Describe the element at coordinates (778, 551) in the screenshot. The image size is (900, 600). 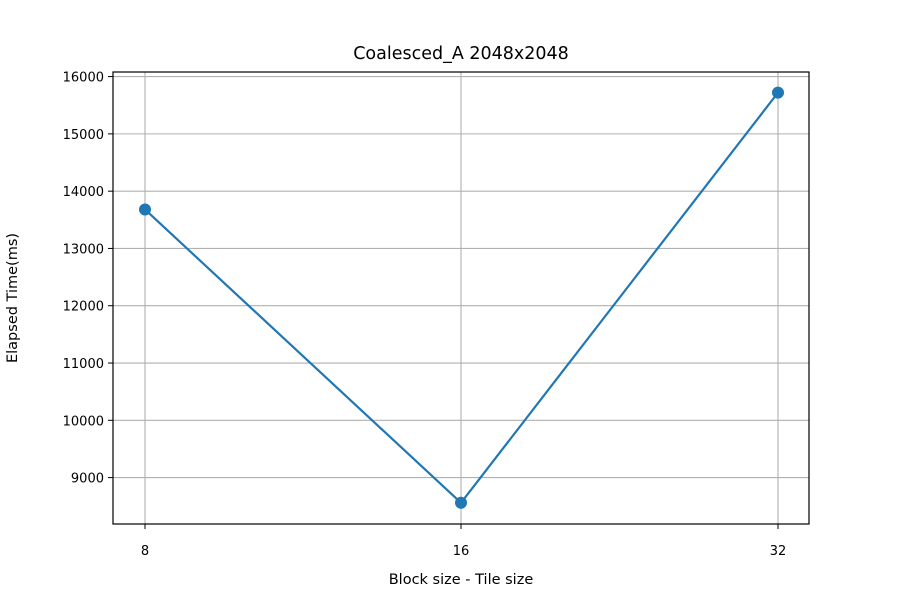
I see `x-tick-label: 32` at that location.